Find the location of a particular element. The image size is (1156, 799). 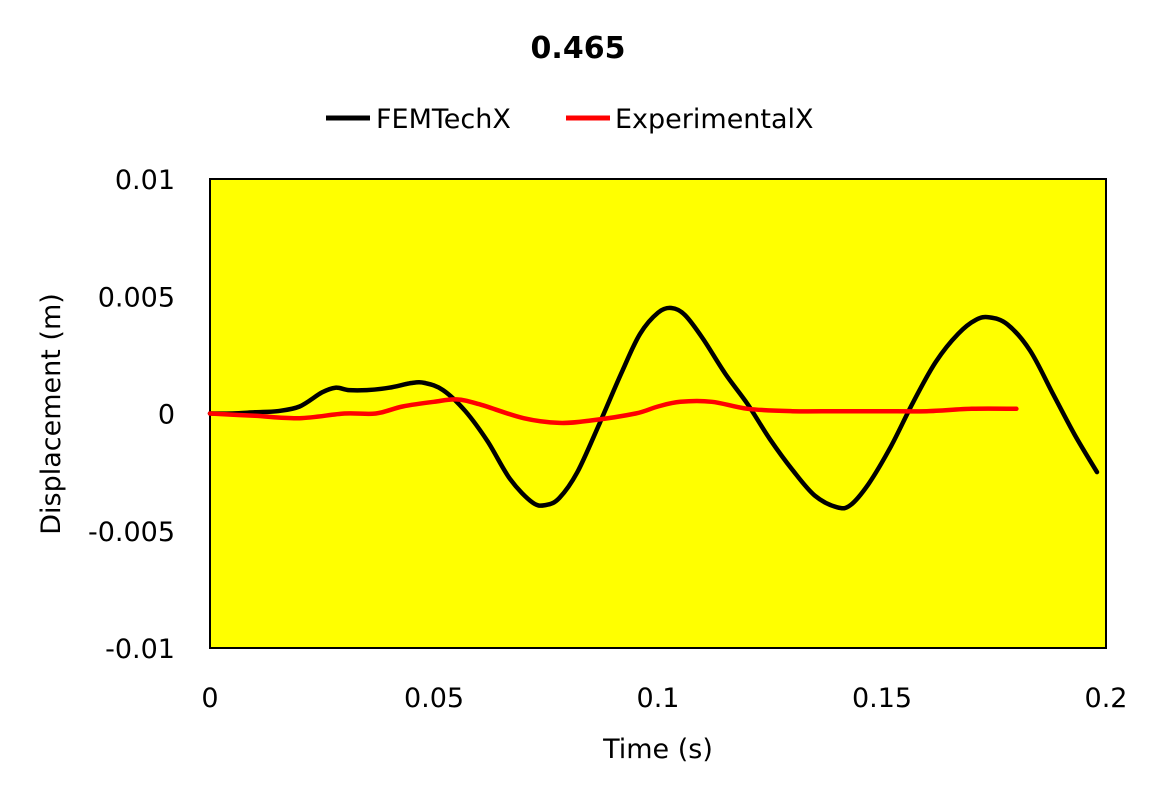

x-tick-label: 0 is located at coordinates (209, 698).